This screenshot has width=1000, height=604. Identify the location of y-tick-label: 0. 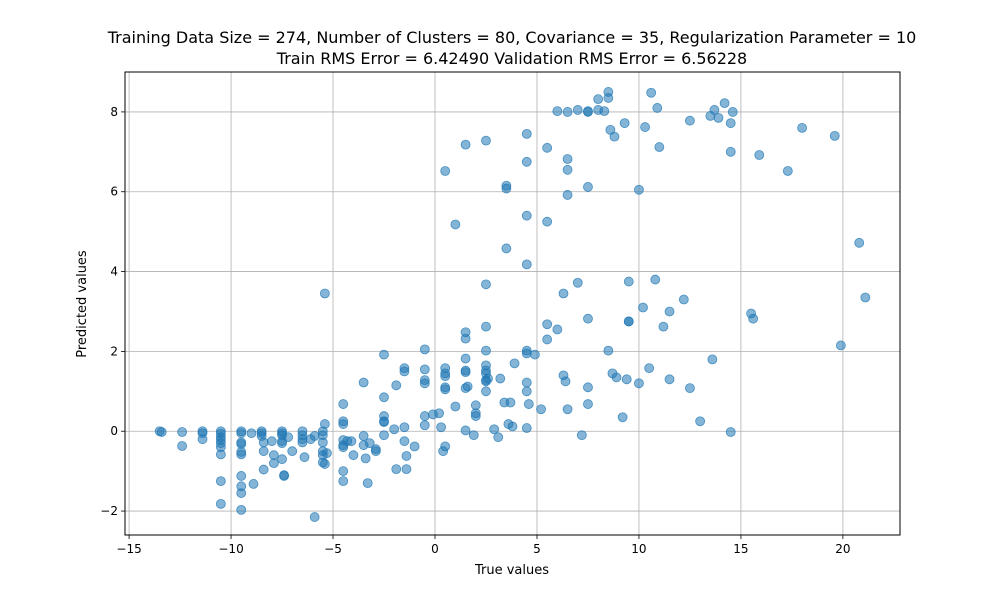
(114, 431).